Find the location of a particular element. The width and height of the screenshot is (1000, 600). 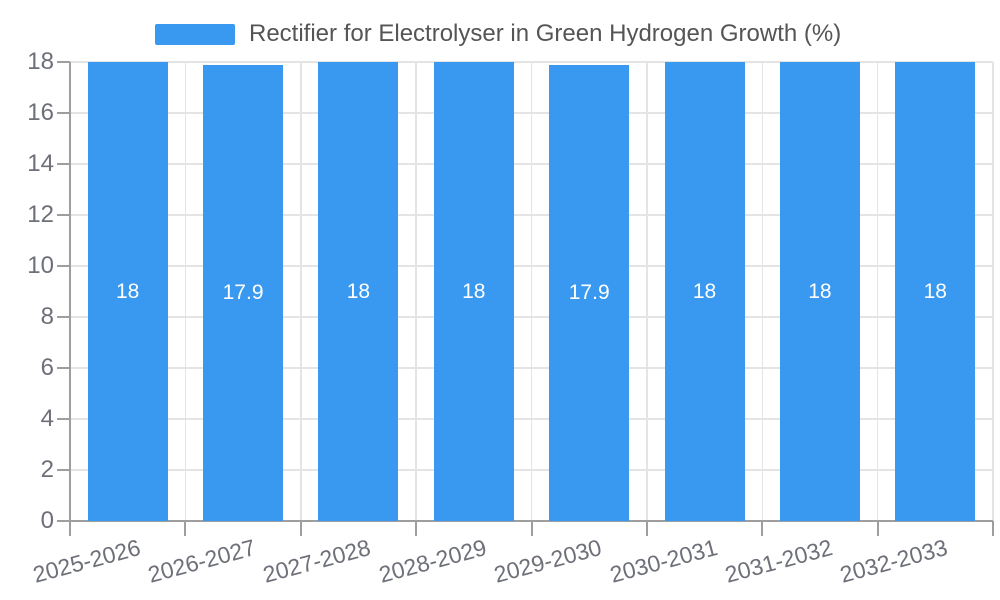

x-axis-label-2029-2030: 2029-2030 is located at coordinates (548, 561).